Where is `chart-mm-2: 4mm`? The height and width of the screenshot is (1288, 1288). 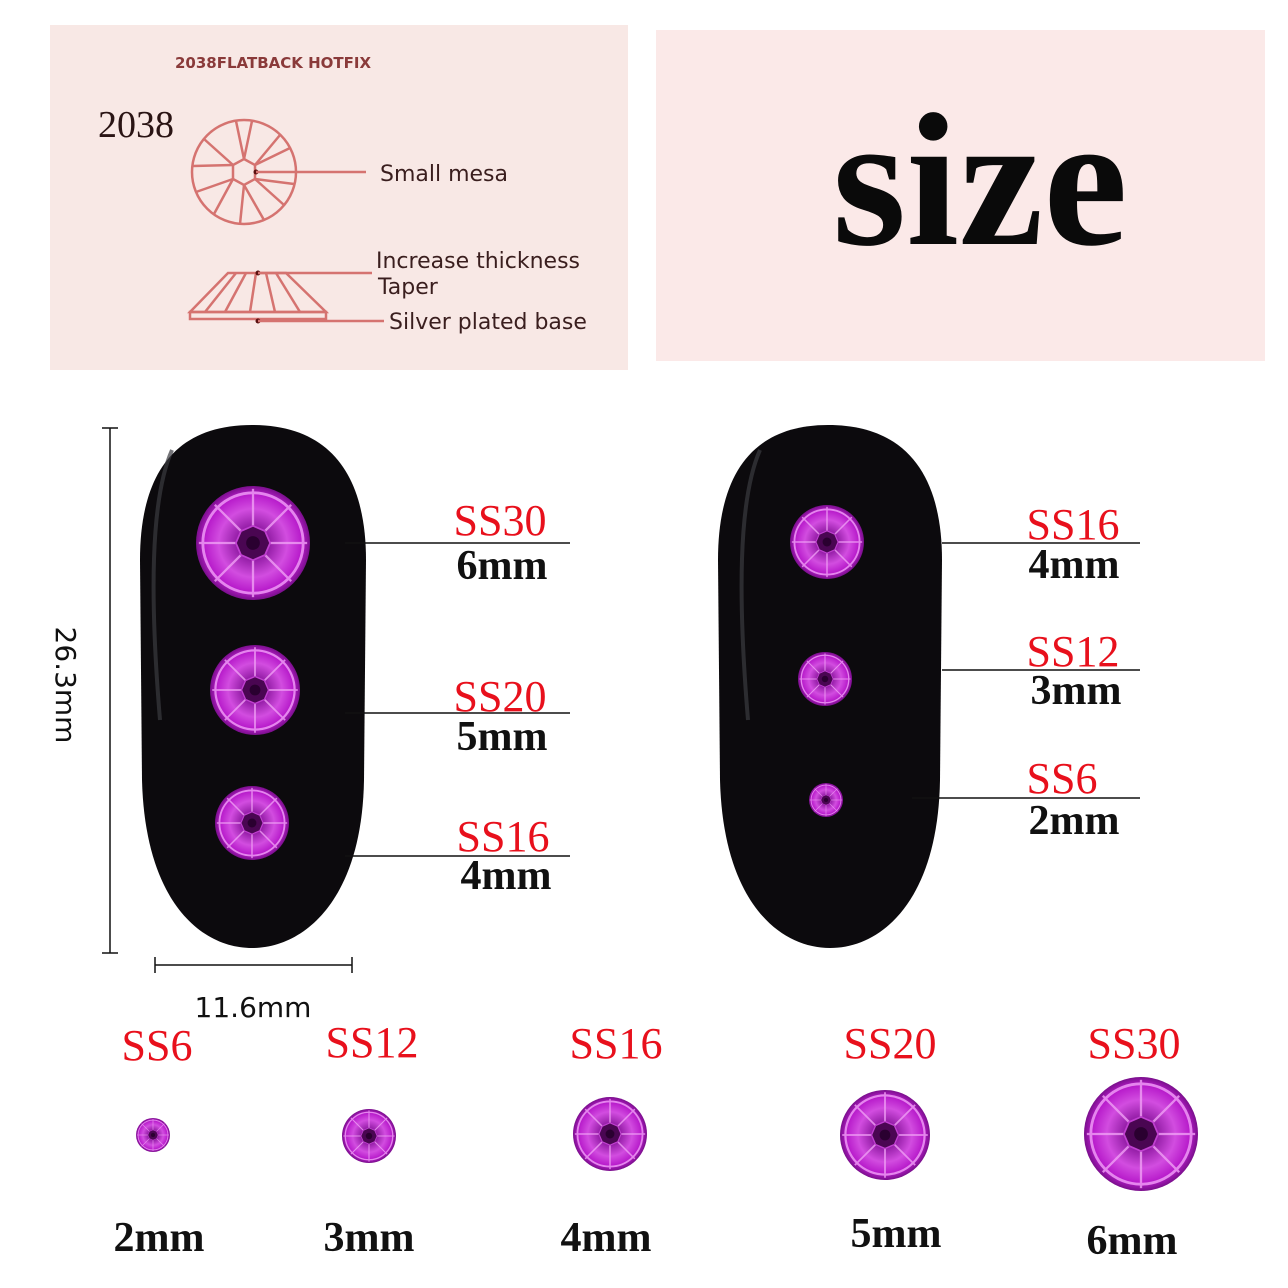 chart-mm-2: 4mm is located at coordinates (606, 1238).